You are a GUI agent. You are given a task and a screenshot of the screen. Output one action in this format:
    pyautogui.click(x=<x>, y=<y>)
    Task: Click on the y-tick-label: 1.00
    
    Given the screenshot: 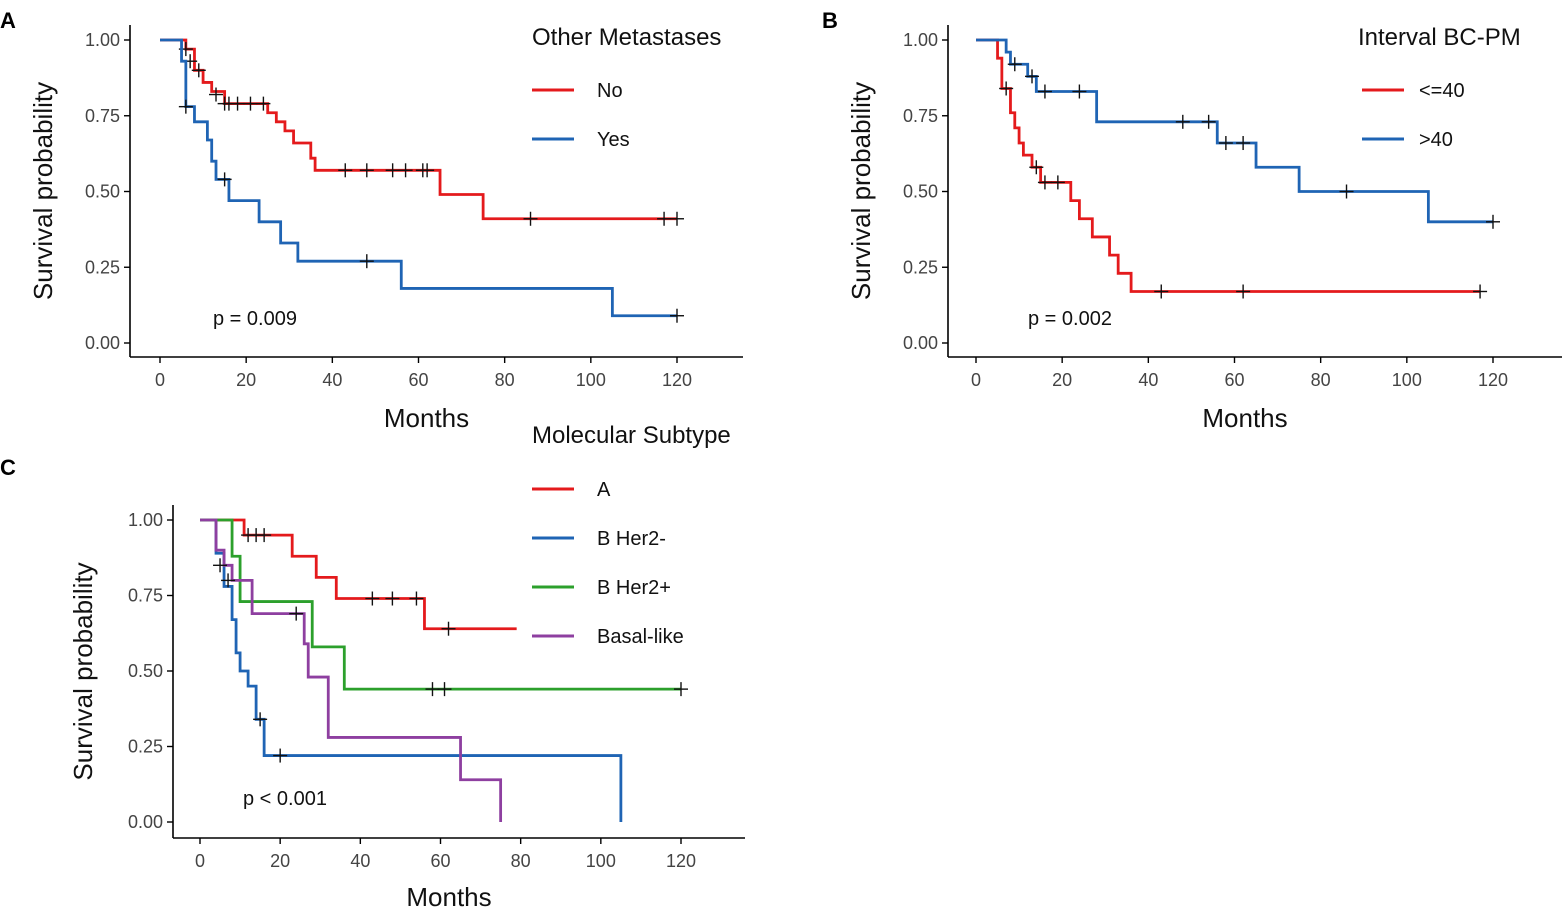 What is the action you would take?
    pyautogui.click(x=920, y=40)
    